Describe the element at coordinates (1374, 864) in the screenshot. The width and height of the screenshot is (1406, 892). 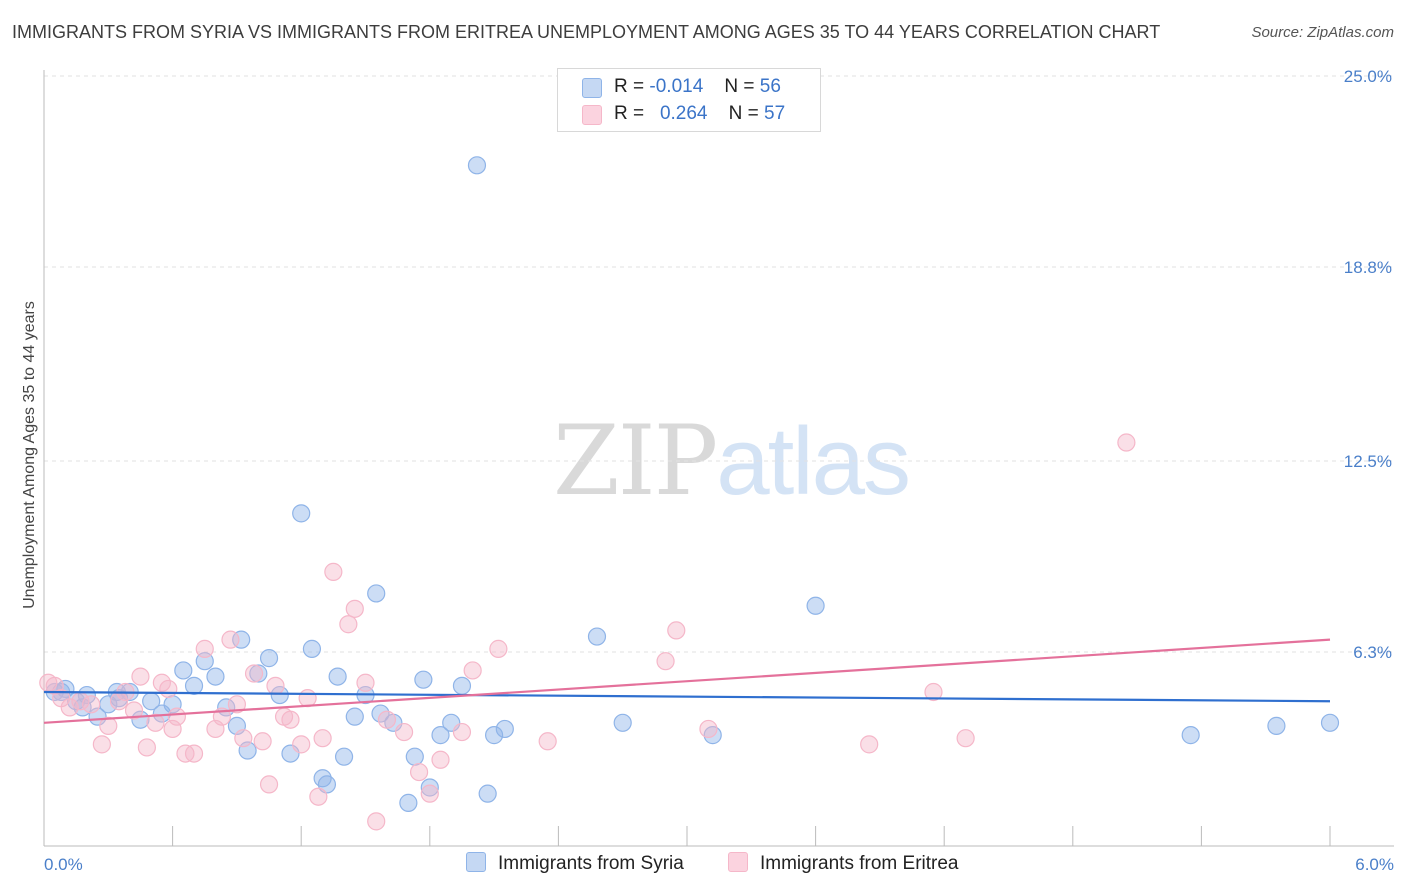
I see `x-tick-label: 6.0%` at that location.